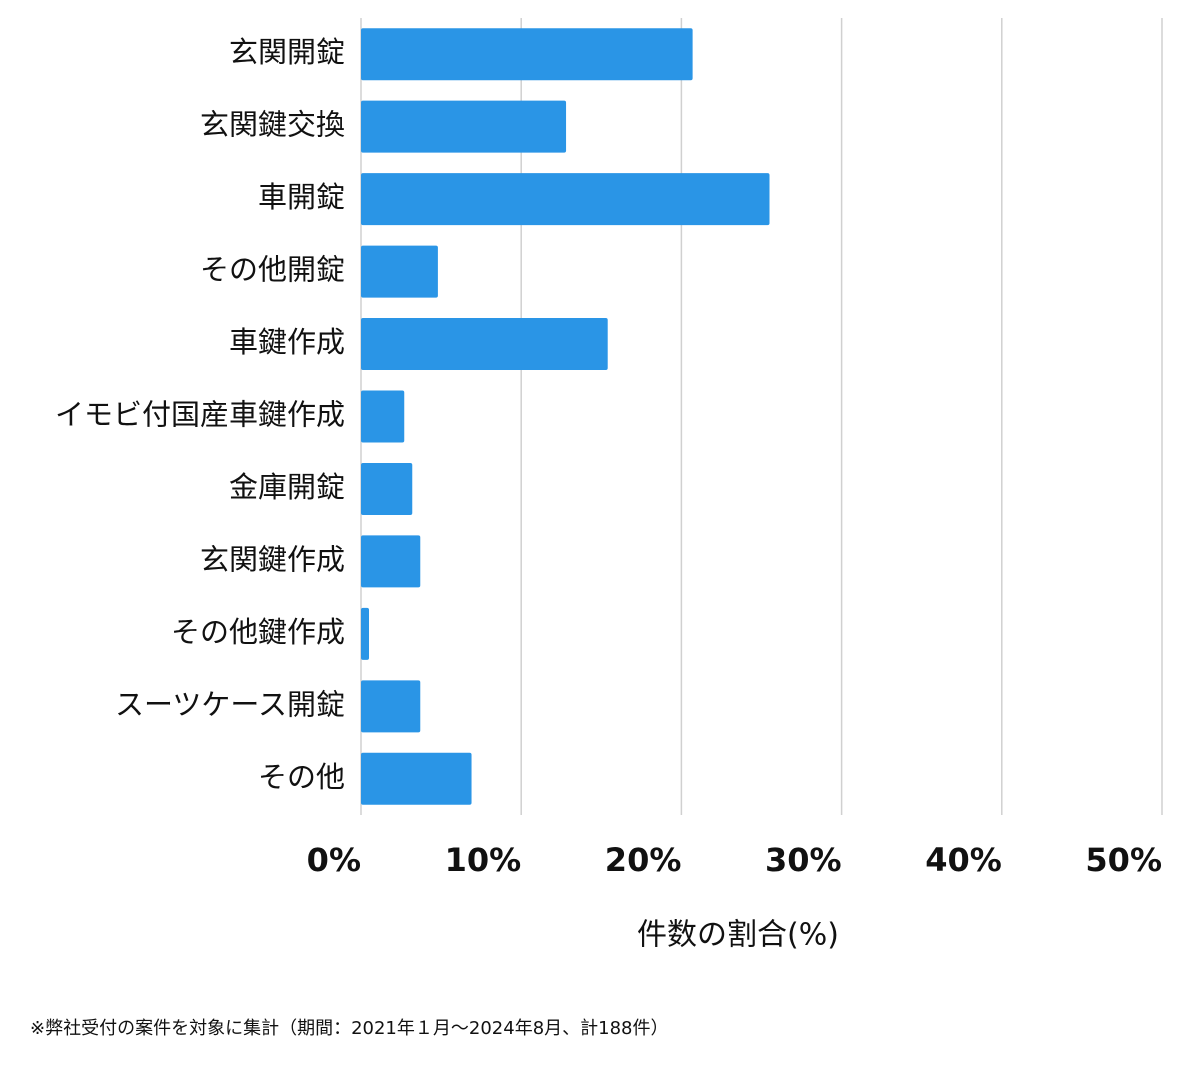  Describe the element at coordinates (301, 197) in the screenshot. I see `y-tick-label: 車開錠` at that location.